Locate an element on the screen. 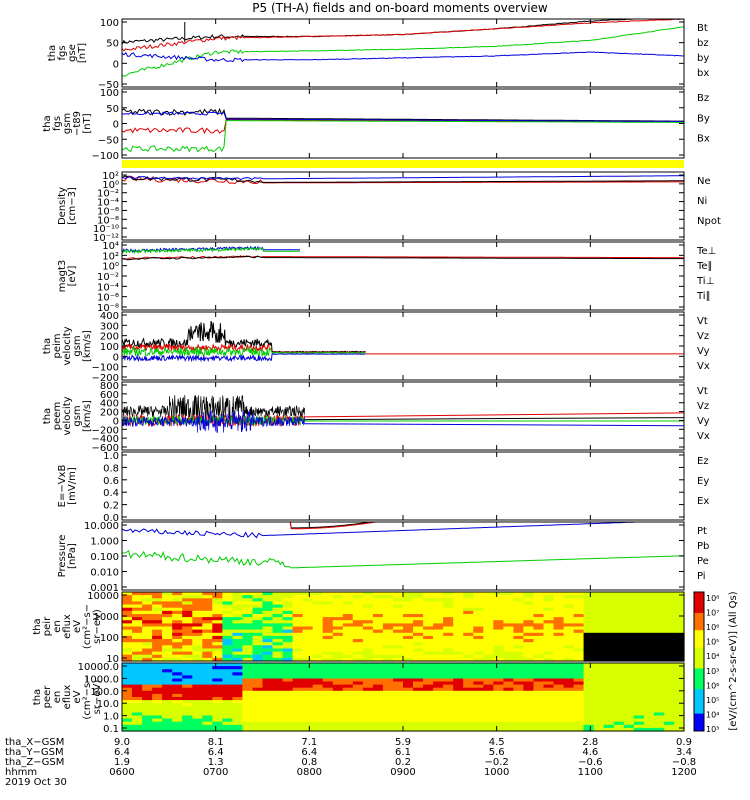 This screenshot has height=800, width=750. y-tick-label: 0.100 is located at coordinates (104, 557).